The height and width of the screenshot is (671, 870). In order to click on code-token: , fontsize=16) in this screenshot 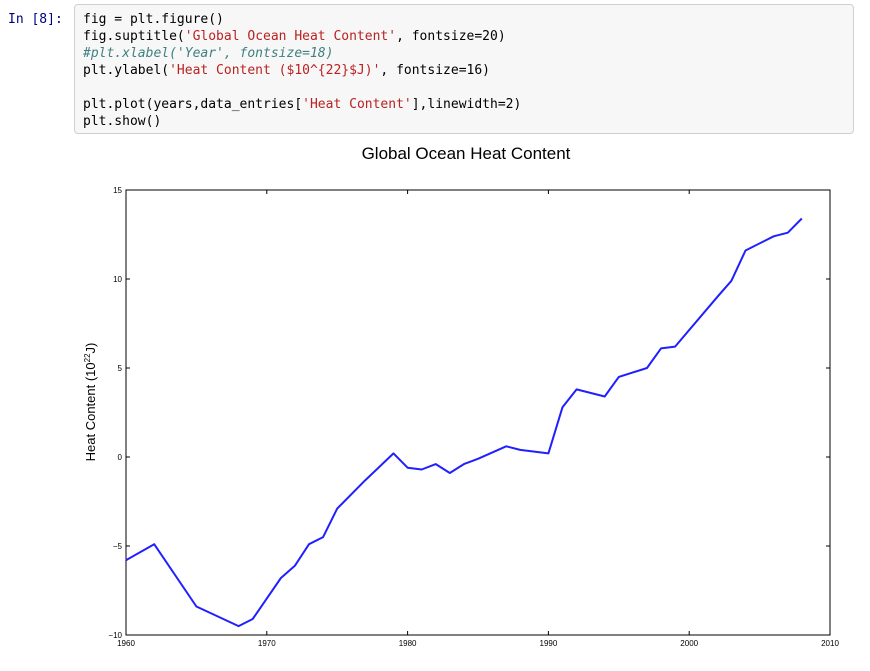, I will do `click(435, 70)`.